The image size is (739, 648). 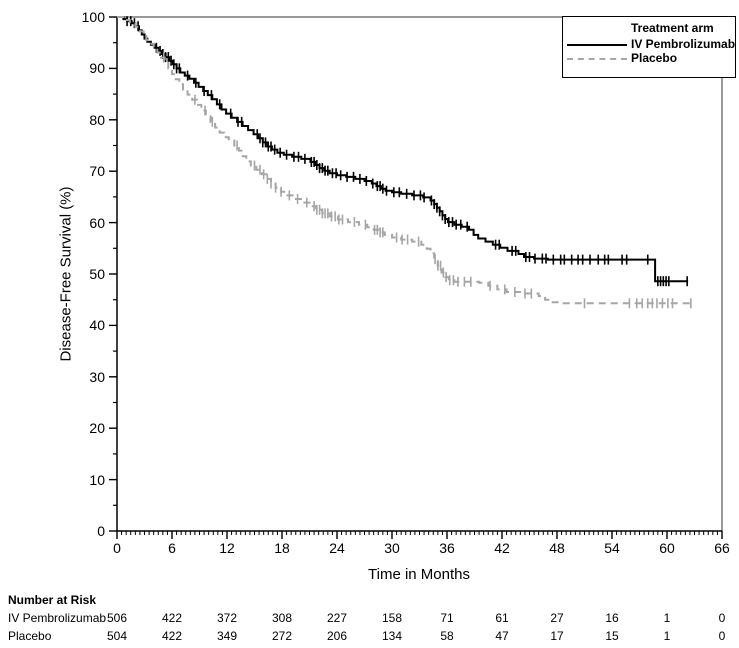 I want to click on risk-value-iv-pembrolizumab-m6: 422, so click(x=172, y=618).